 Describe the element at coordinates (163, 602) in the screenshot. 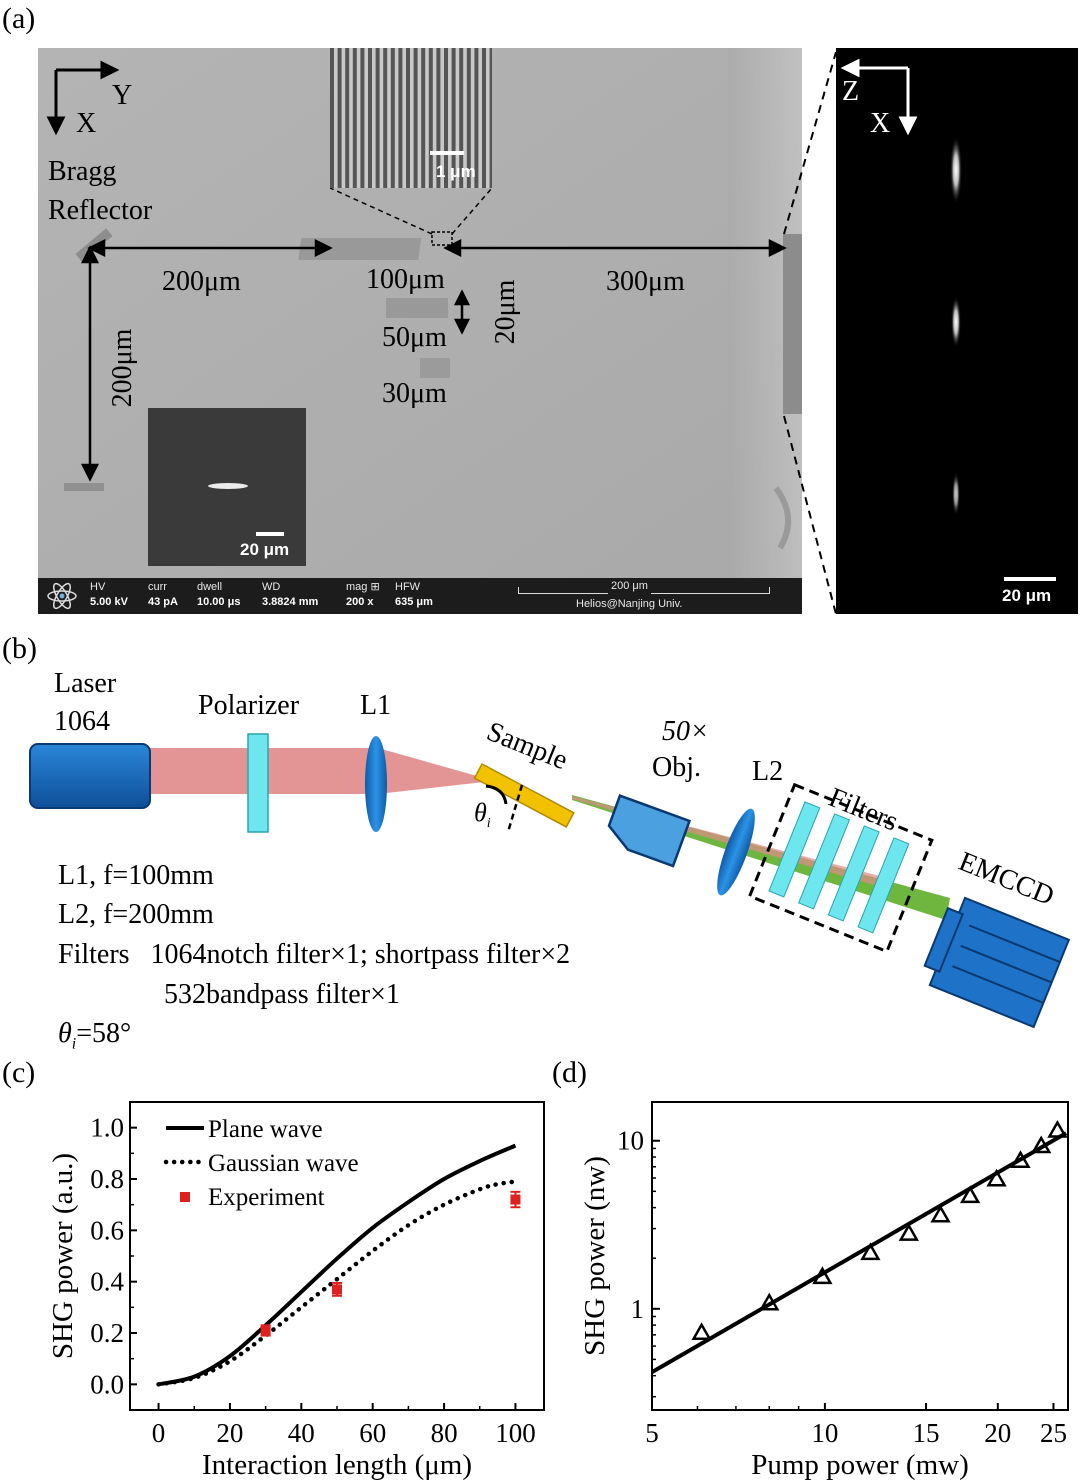

I see `sem-curr-value: 43 pA` at that location.